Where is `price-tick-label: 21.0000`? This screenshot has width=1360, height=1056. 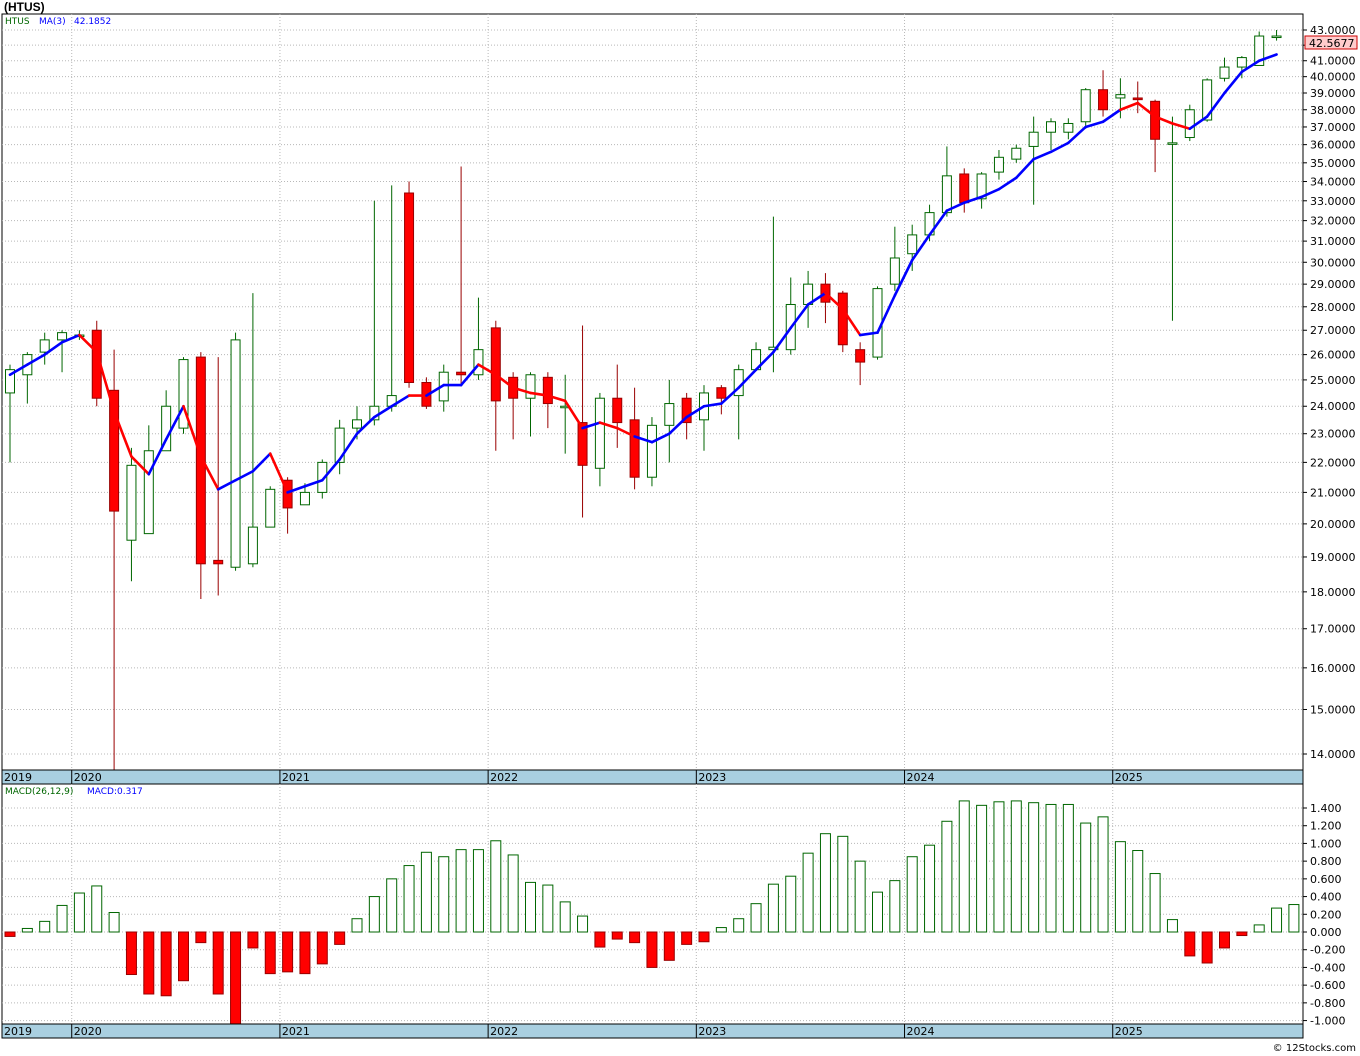 price-tick-label: 21.0000 is located at coordinates (1333, 492).